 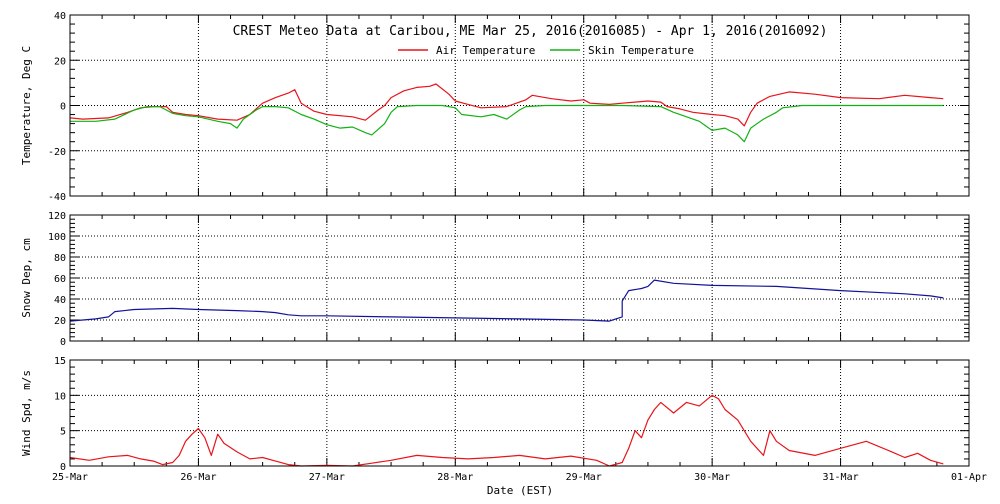 I want to click on series-line-air-temperature, so click(x=506, y=105).